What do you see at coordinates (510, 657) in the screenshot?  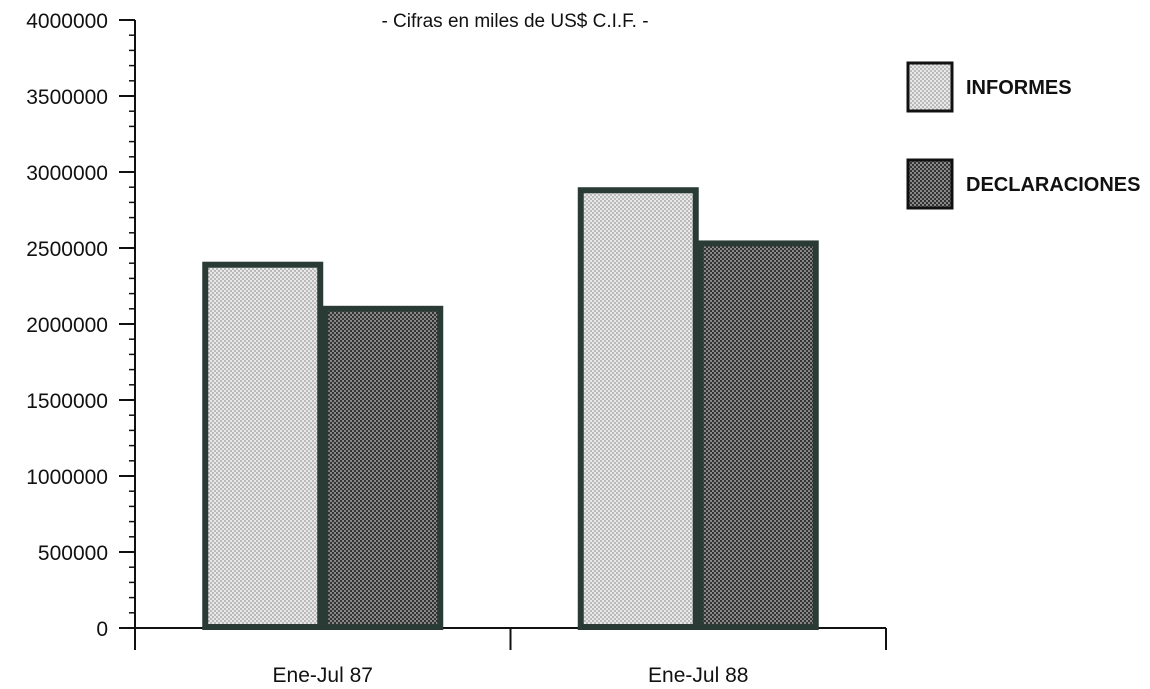 I see `x-axis: Ene-Jul 87 Ene-Jul 88` at bounding box center [510, 657].